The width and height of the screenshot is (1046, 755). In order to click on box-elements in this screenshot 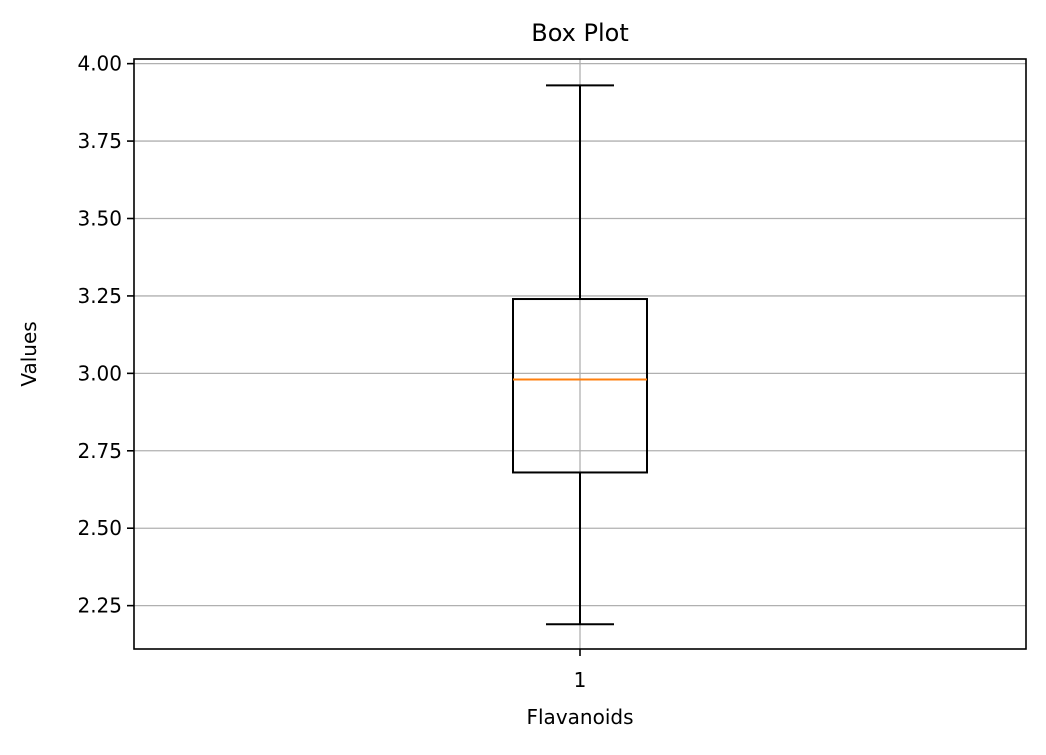, I will do `click(580, 355)`.